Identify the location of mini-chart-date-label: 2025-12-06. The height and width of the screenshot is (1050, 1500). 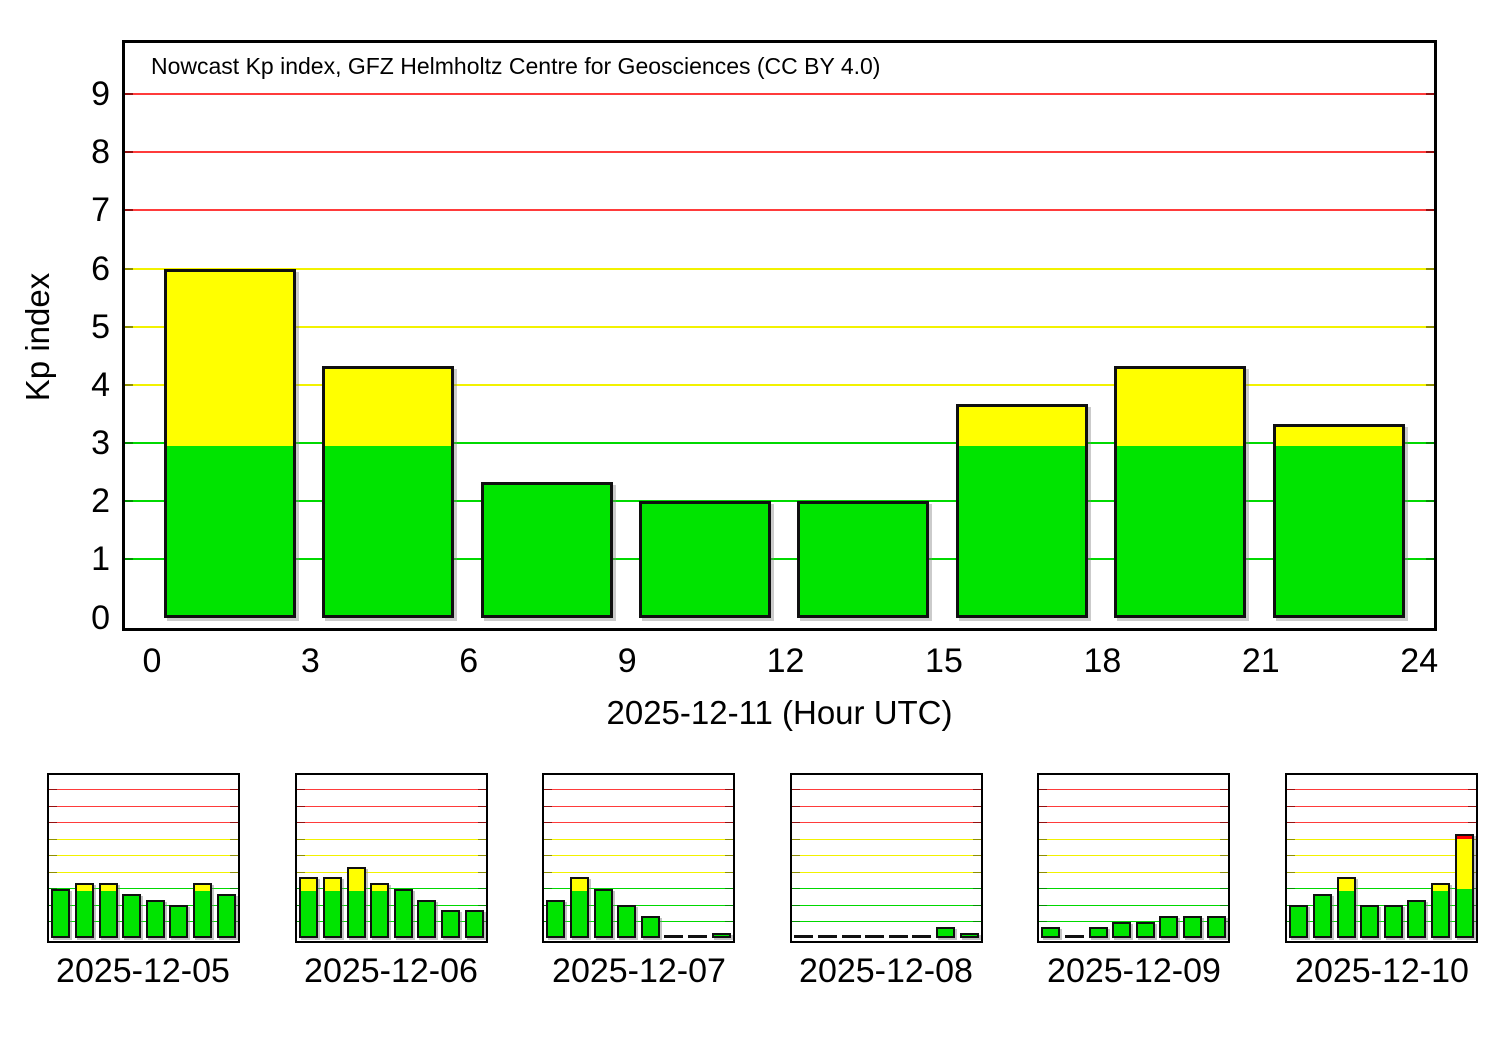
(391, 971).